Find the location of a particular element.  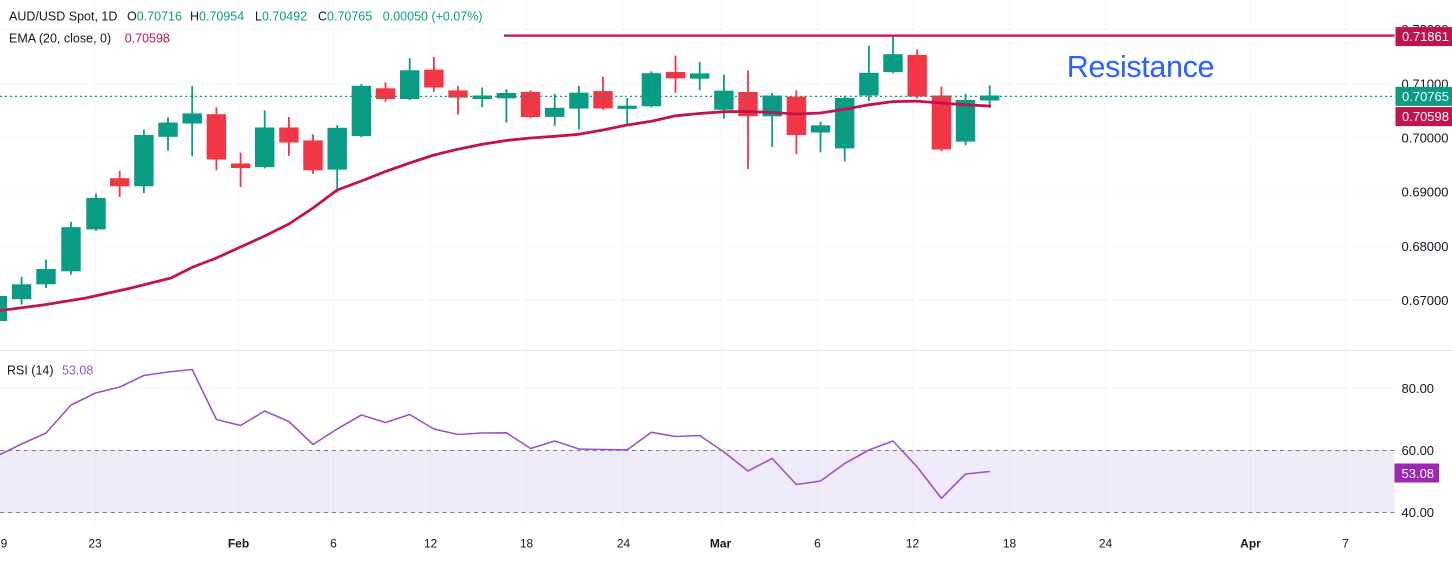

svg-text: 7 is located at coordinates (1345, 544).